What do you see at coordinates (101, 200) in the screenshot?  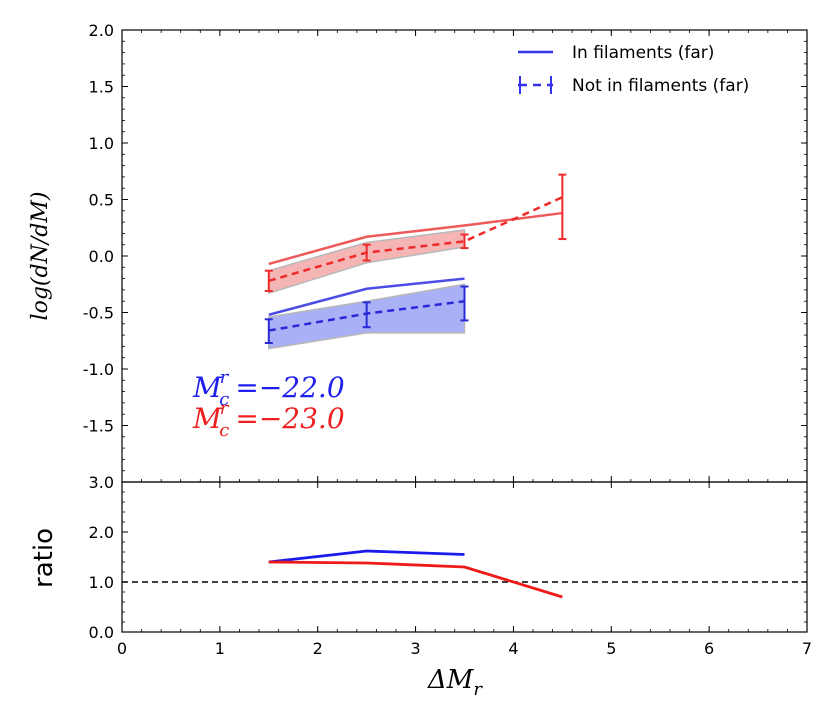 I see `top-y-tick-label: 0.5` at bounding box center [101, 200].